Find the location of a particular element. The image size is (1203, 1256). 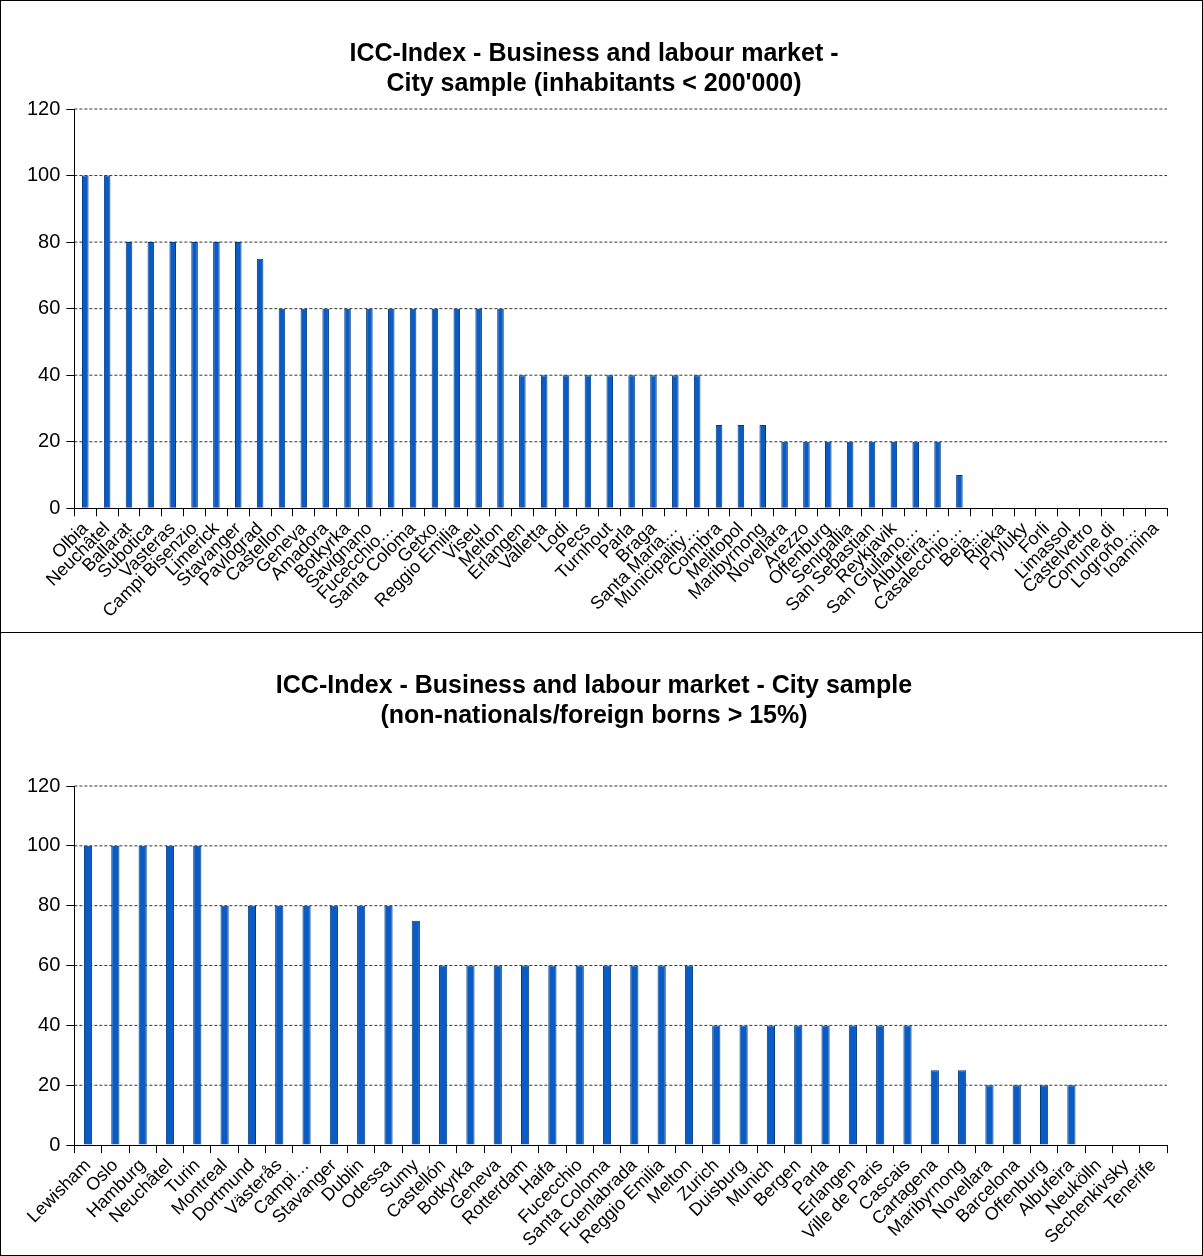

text: ICC-Index - Business and labour market - City sample is located at coordinates (594, 683).